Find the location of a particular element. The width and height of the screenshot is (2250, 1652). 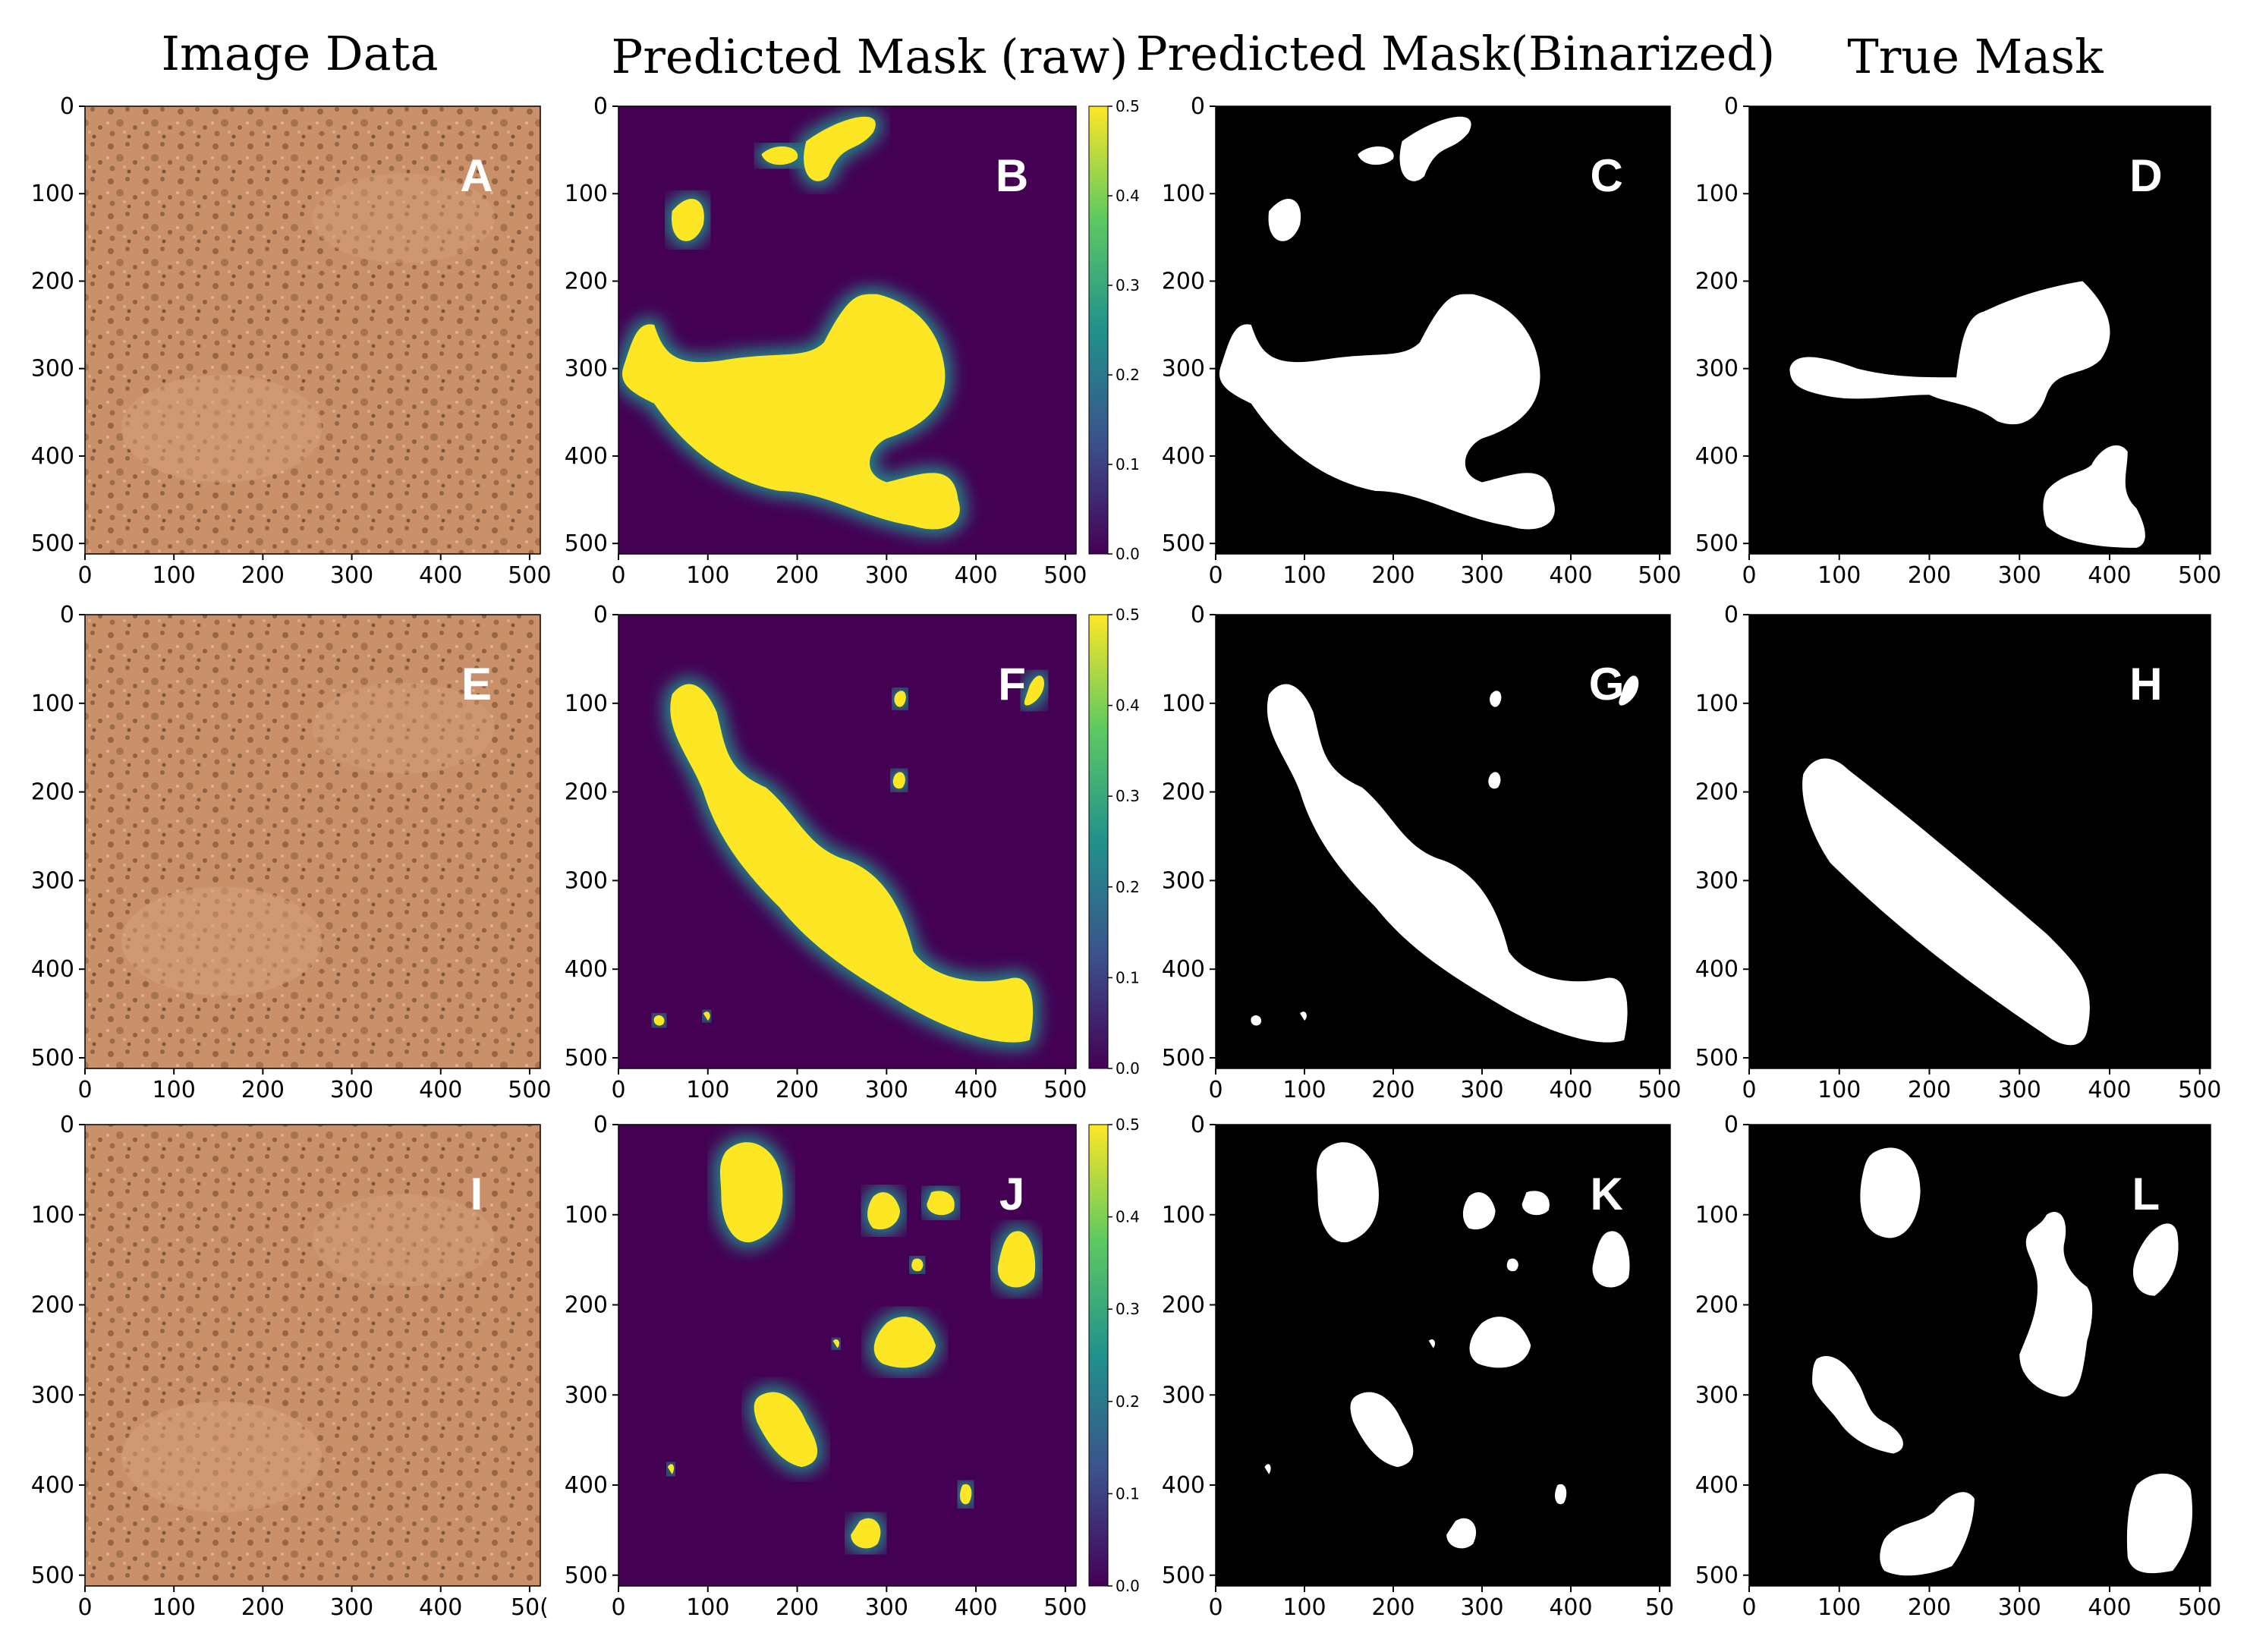

panel-letter: C is located at coordinates (1606, 175).